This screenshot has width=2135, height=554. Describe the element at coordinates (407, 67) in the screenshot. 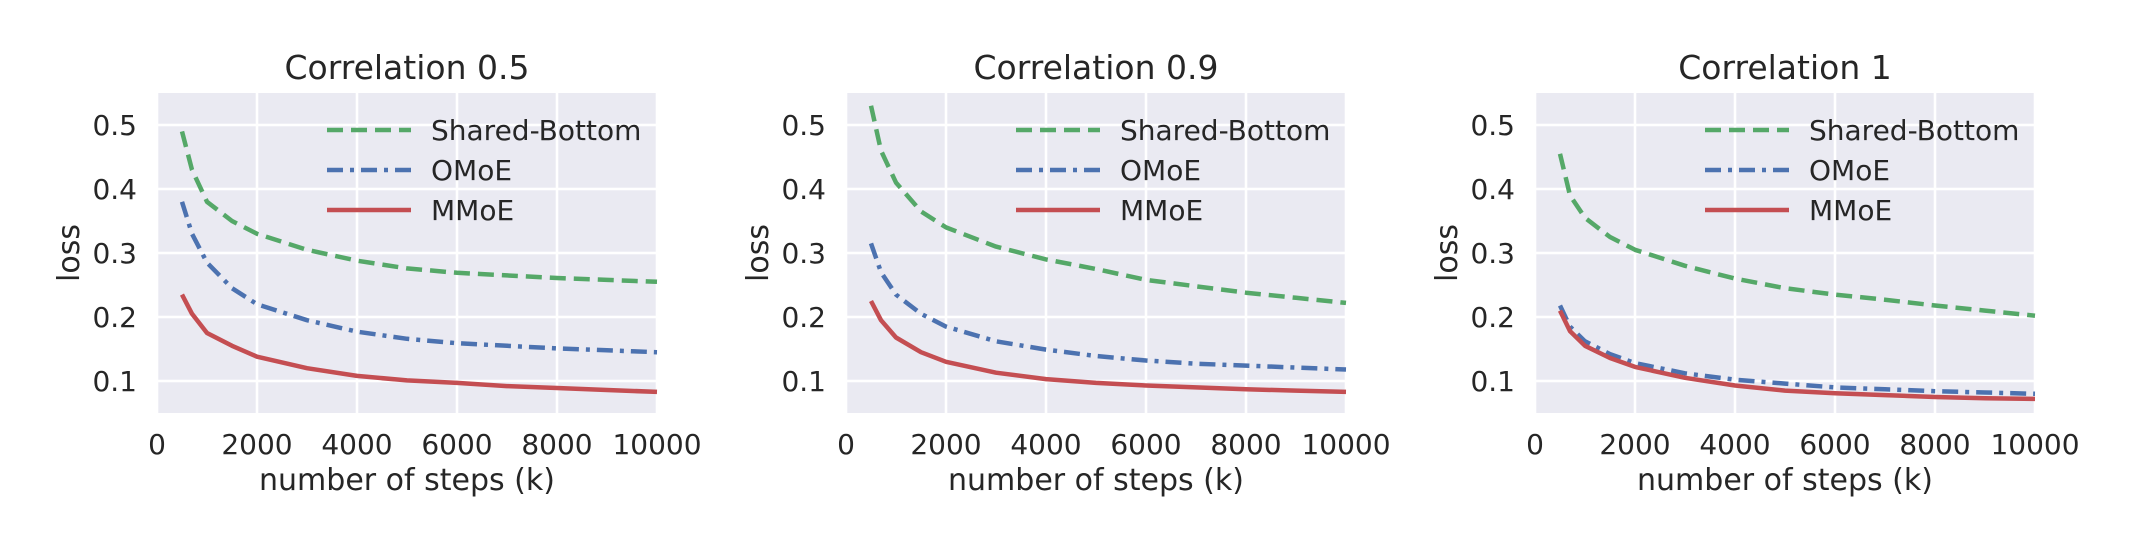

I see `chart-title: Correlation 0.5` at that location.